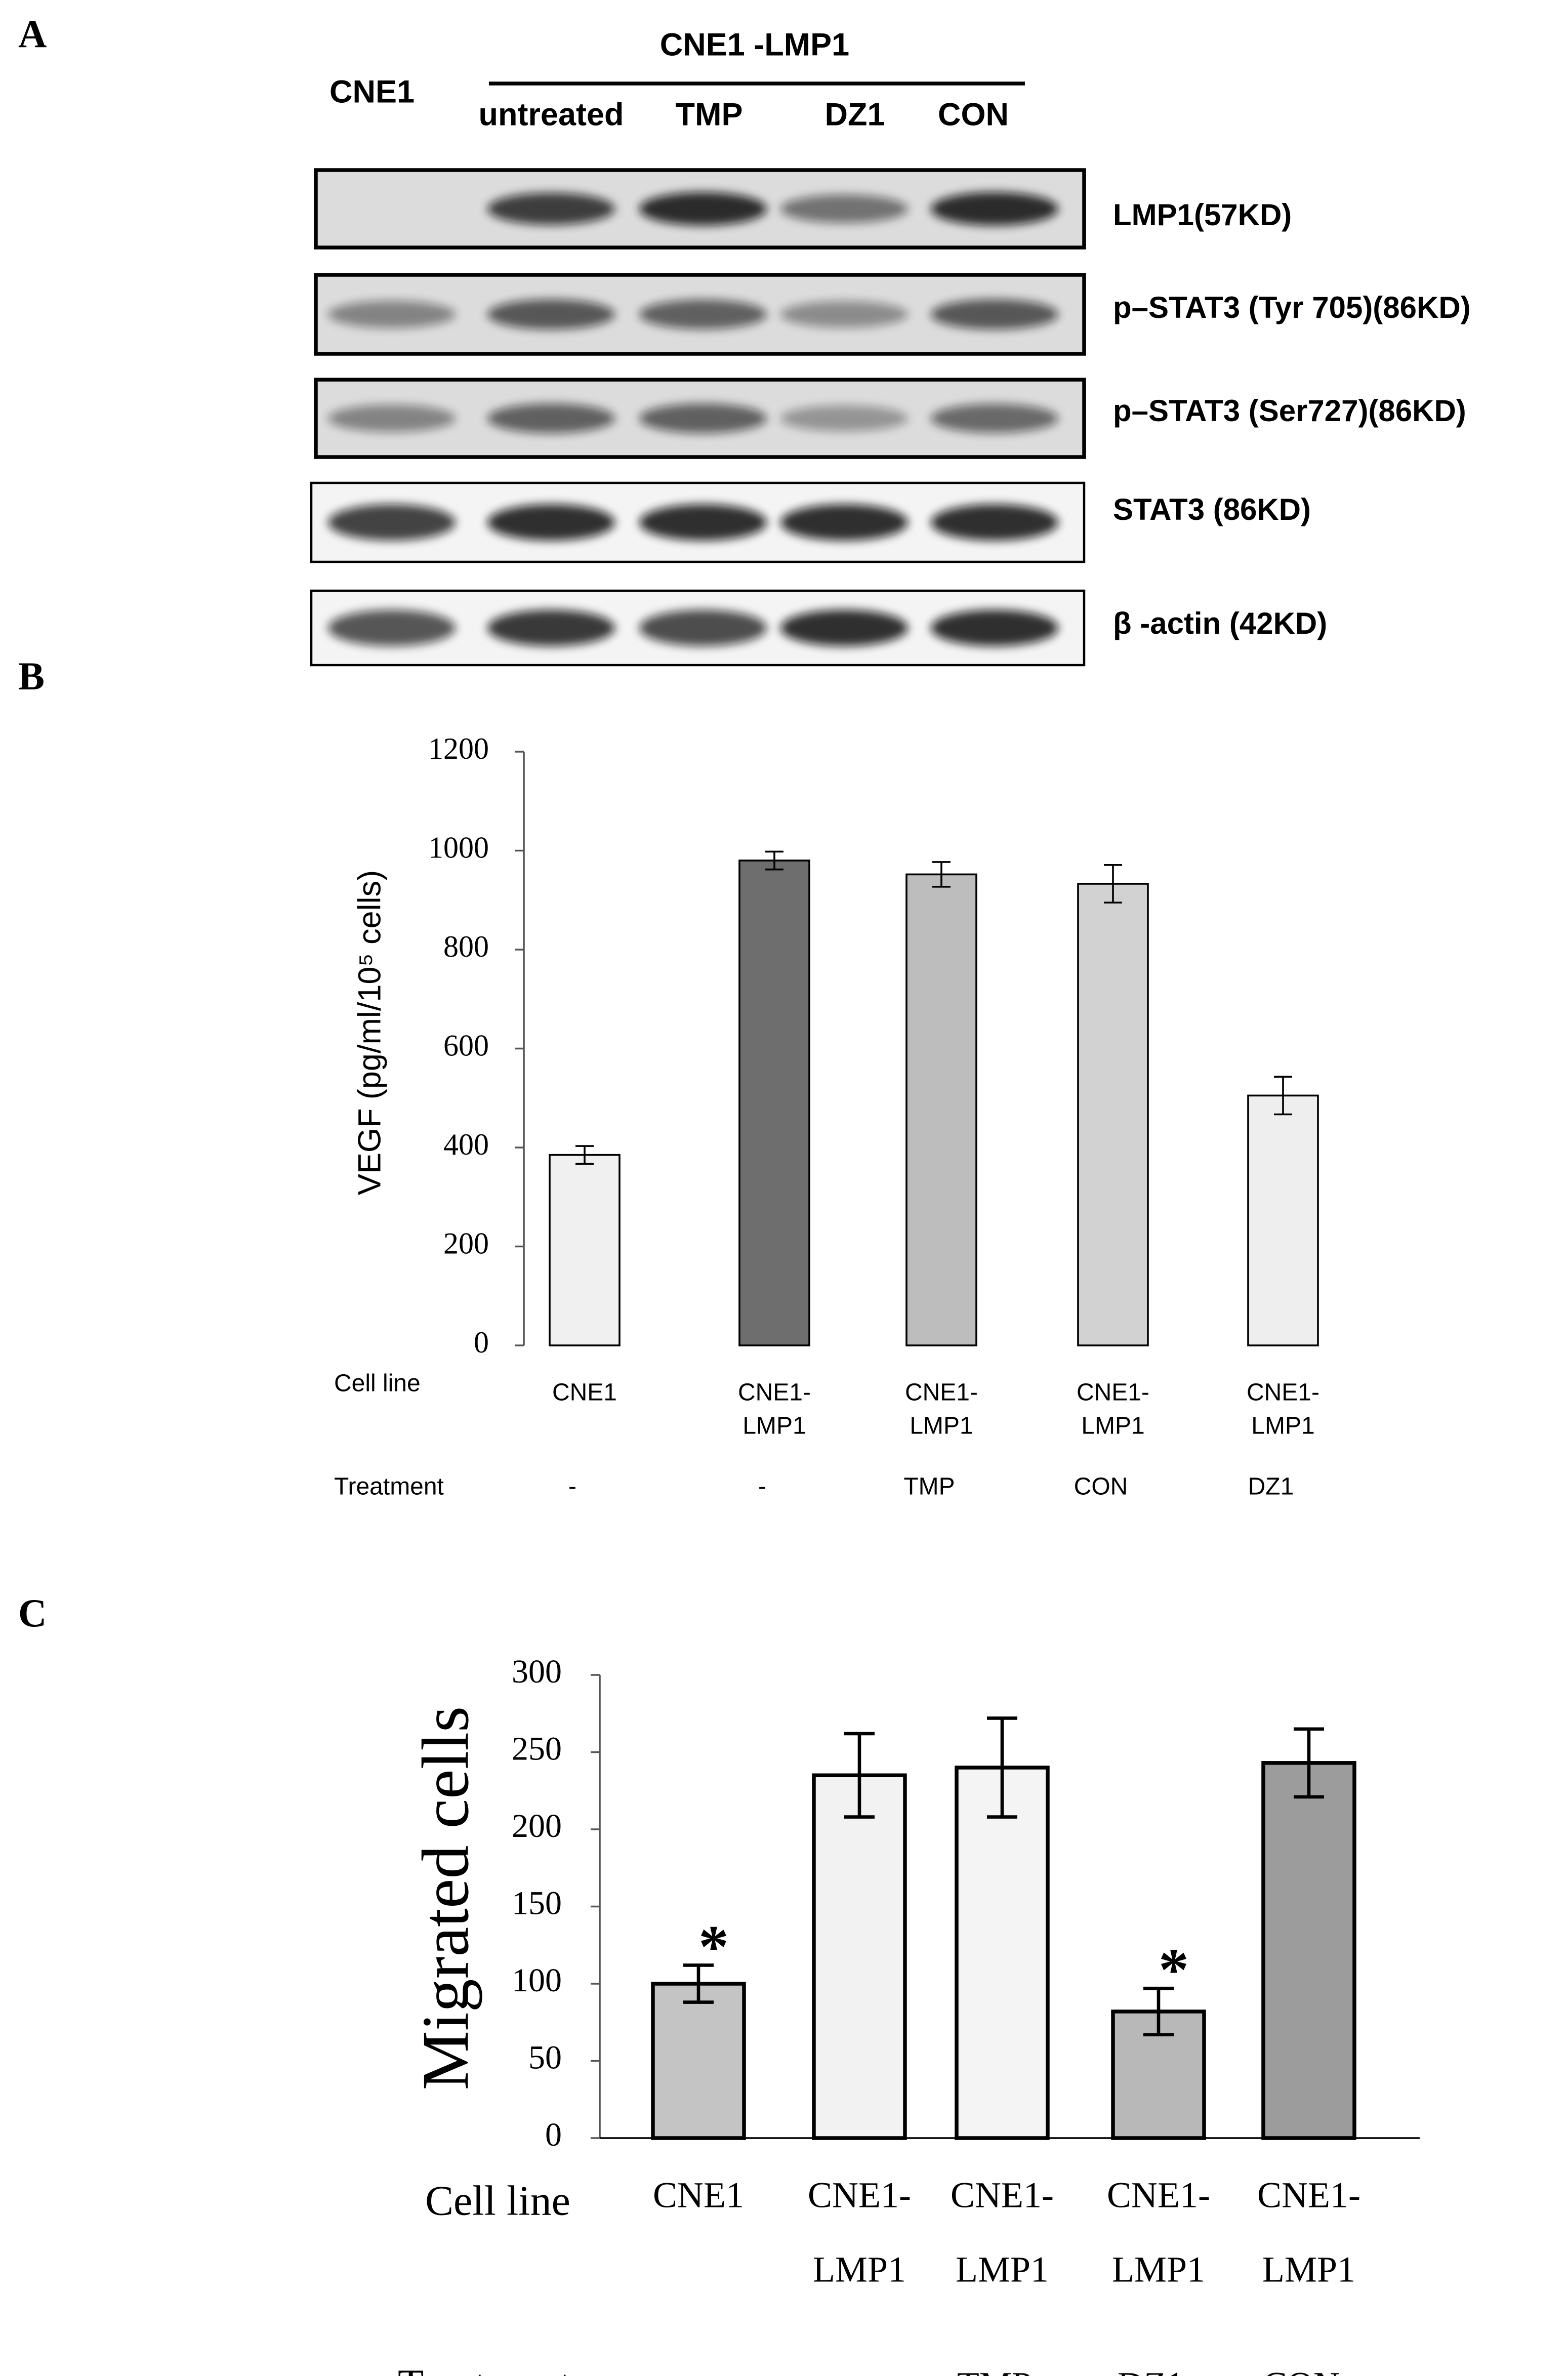 The height and width of the screenshot is (2376, 1568). I want to click on y-tick-label: 150, so click(537, 1903).